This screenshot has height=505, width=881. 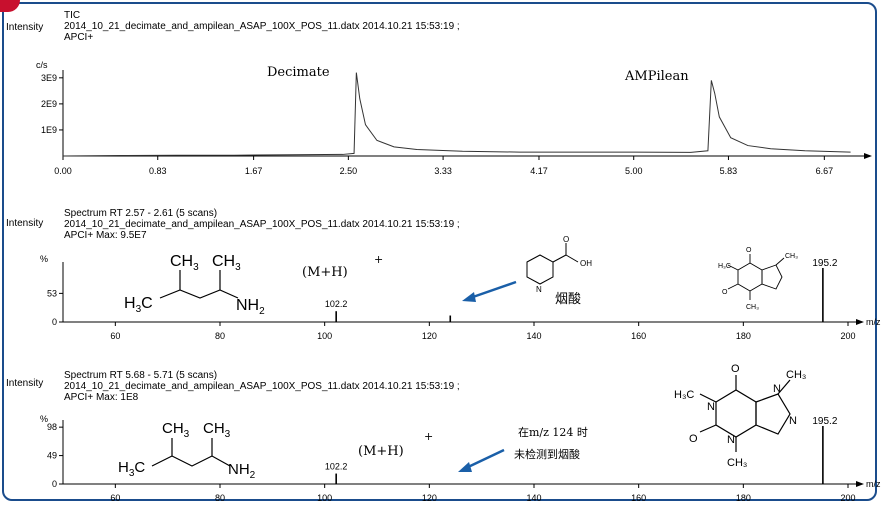 I want to click on panel1-intensity-label: Intensity, so click(x=25, y=27).